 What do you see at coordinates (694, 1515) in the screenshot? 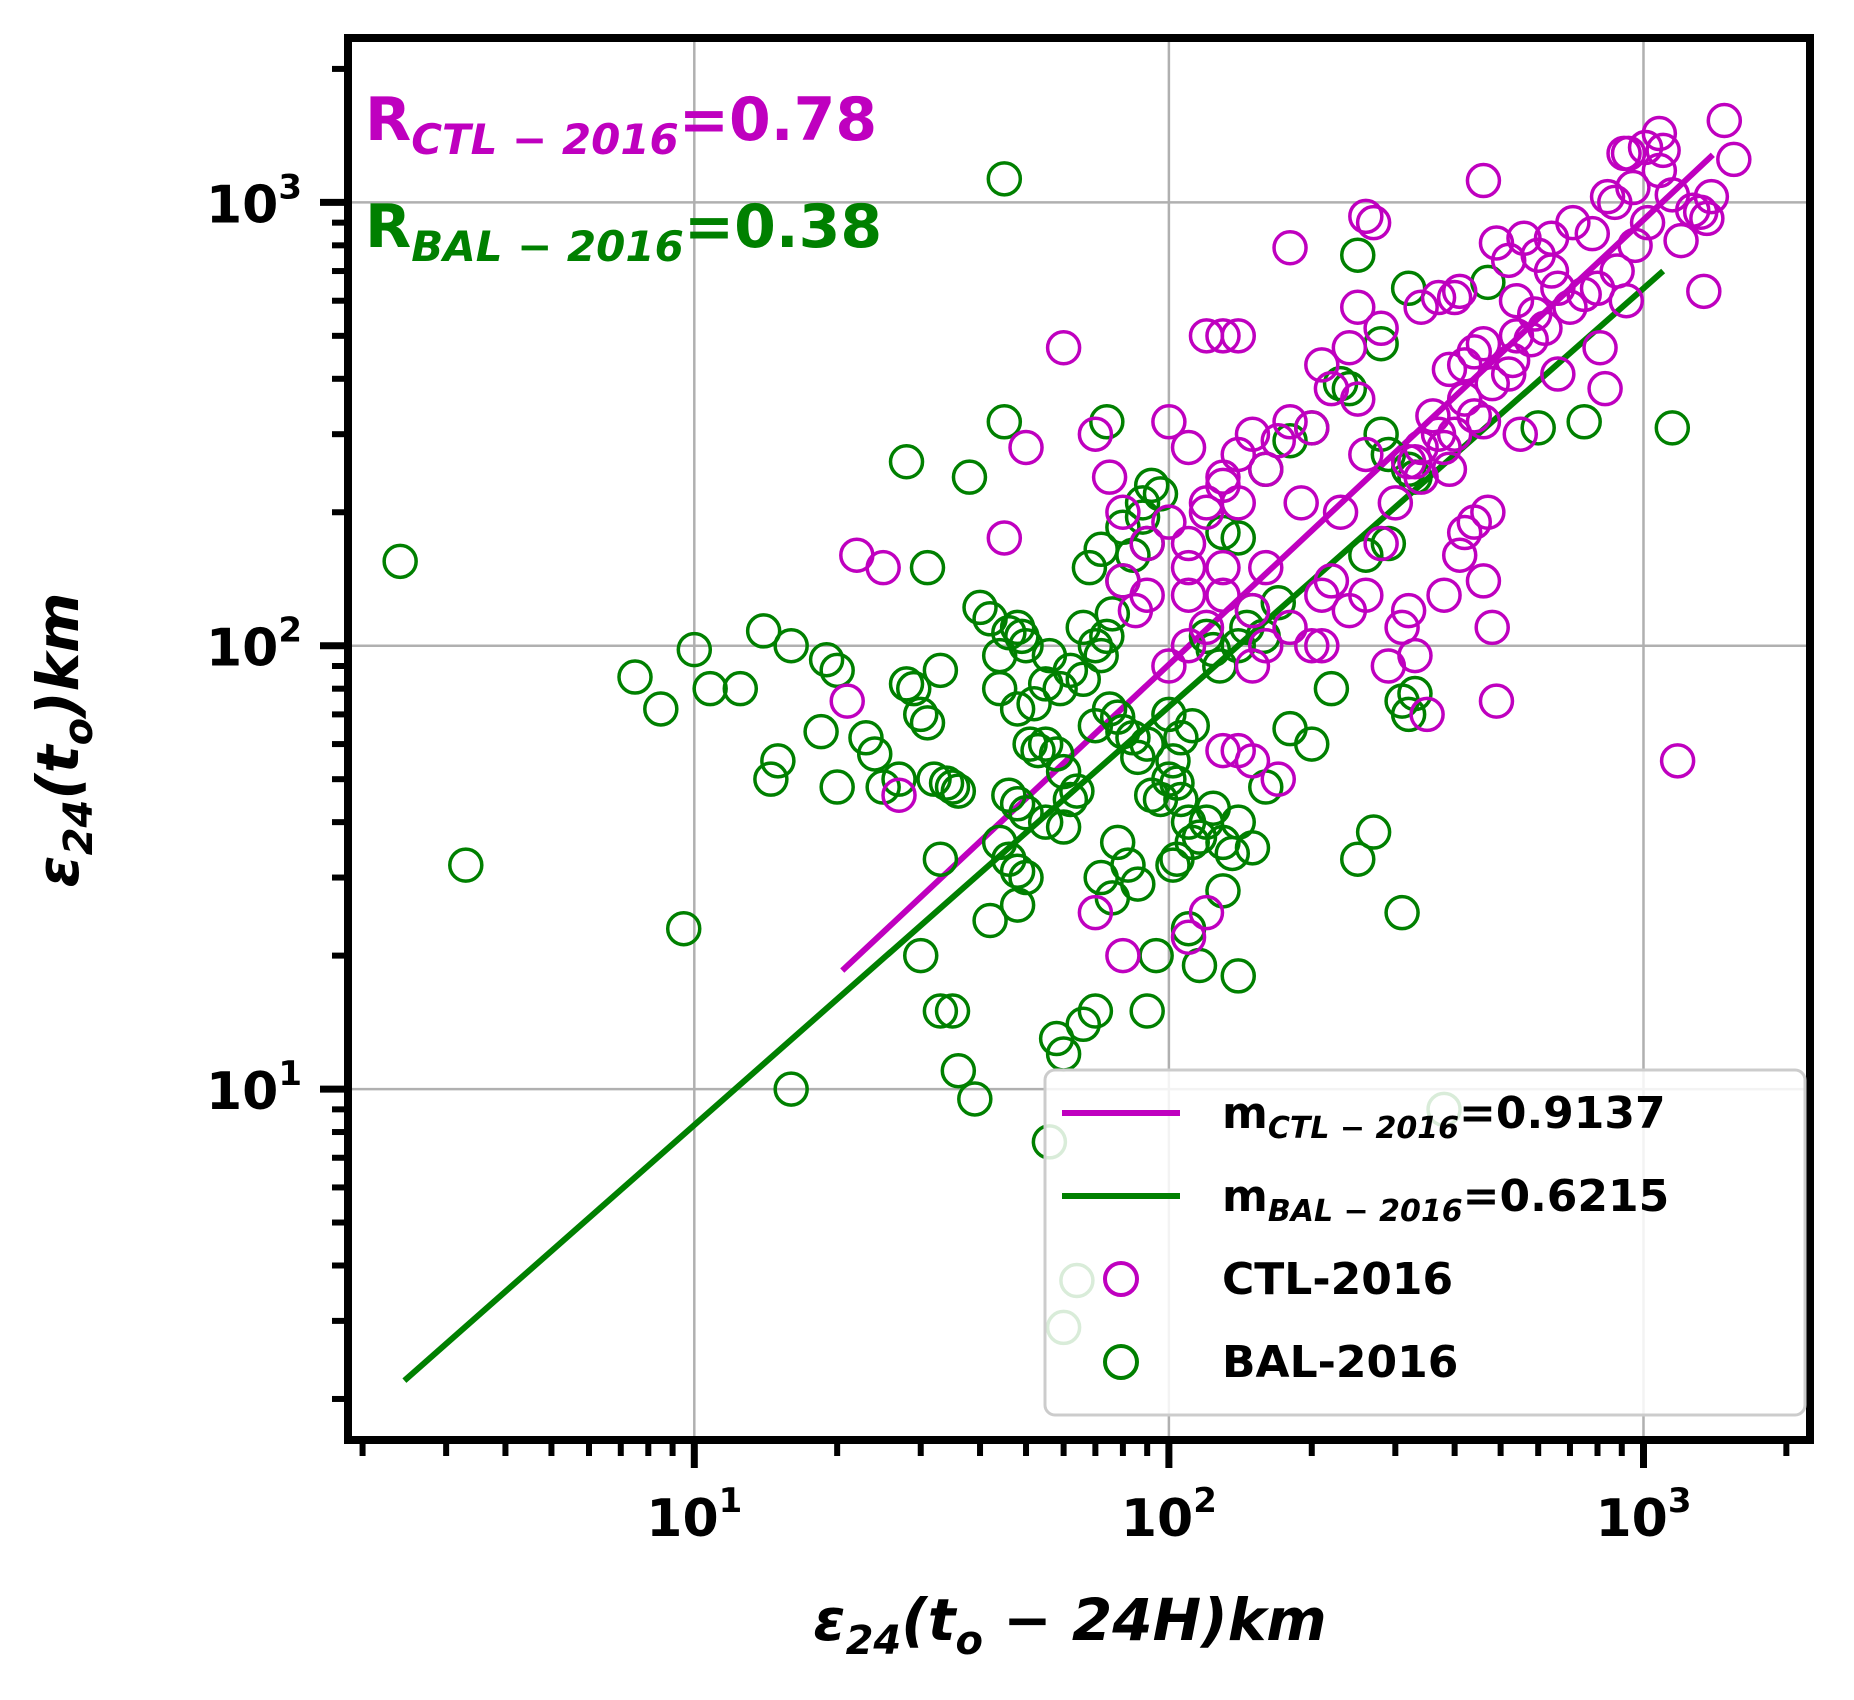
I see `x-tick-label: 101` at bounding box center [694, 1515].